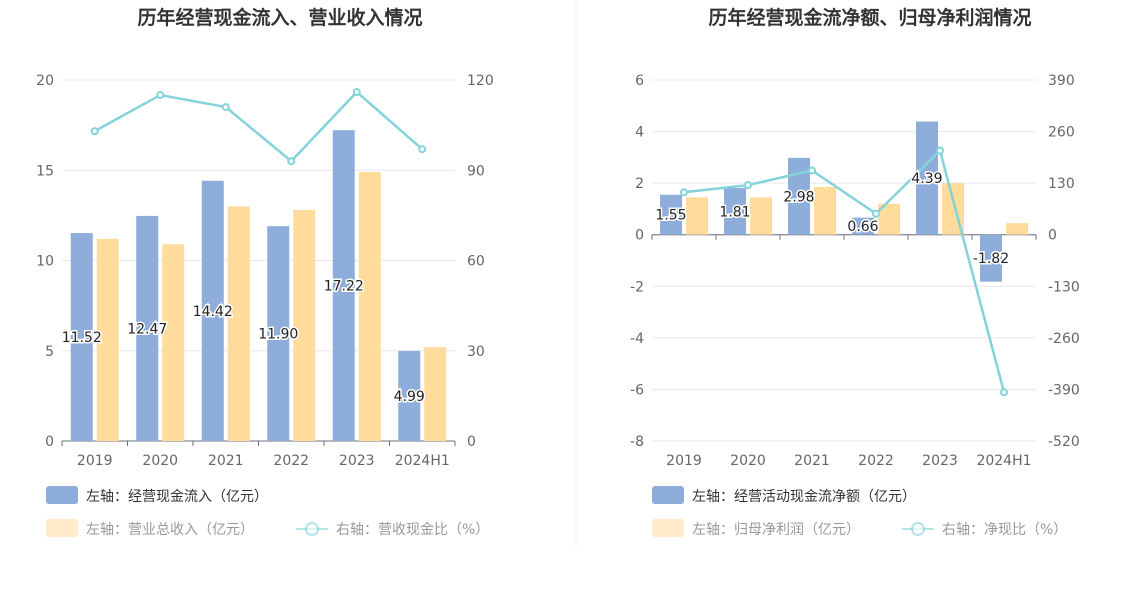 The width and height of the screenshot is (1147, 589). I want to click on bar-data-label: 11.90, so click(278, 335).